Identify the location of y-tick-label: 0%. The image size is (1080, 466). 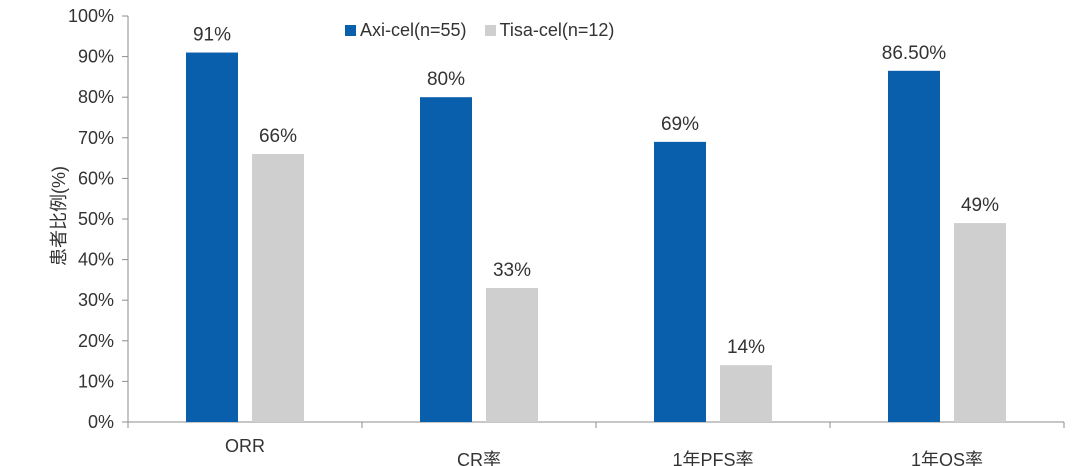
(101, 422).